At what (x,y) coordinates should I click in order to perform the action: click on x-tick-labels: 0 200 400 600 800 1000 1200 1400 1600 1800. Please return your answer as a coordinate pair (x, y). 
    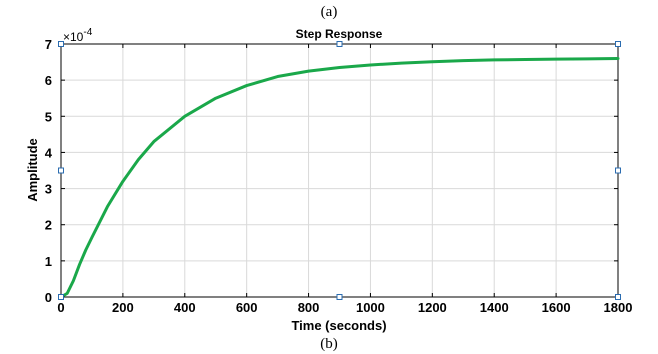
    Looking at the image, I should click on (344, 307).